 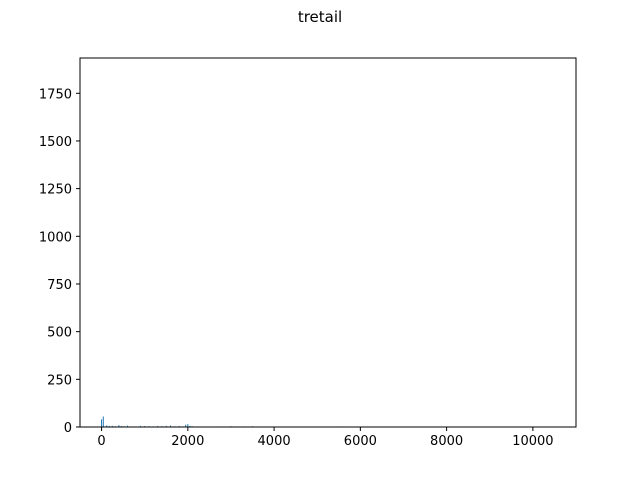 I want to click on y-tick-label: 1750, so click(x=55, y=94).